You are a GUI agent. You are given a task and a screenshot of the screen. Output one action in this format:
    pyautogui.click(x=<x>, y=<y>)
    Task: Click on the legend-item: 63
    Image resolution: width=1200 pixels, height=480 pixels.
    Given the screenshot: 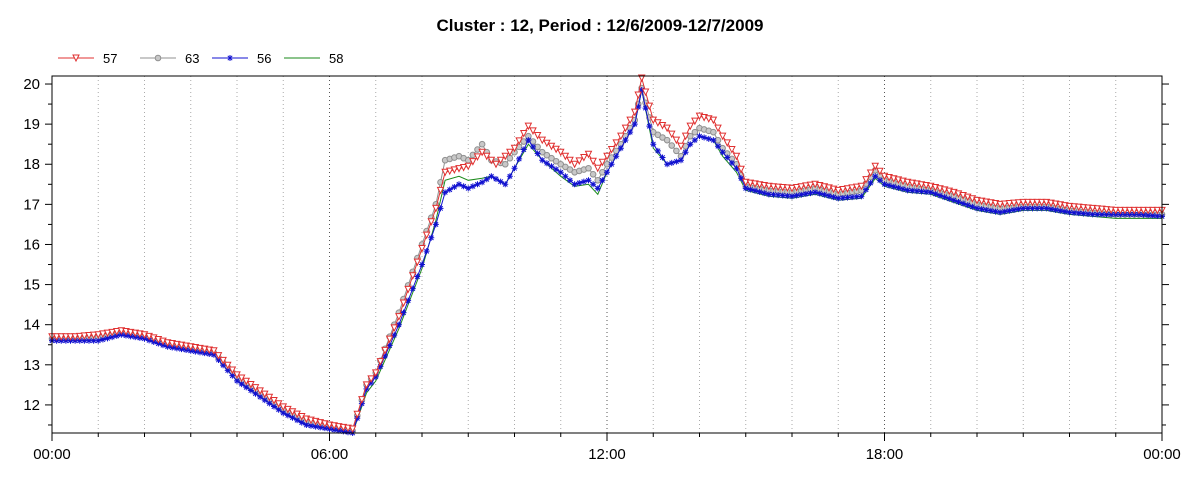 What is the action you would take?
    pyautogui.click(x=169, y=58)
    